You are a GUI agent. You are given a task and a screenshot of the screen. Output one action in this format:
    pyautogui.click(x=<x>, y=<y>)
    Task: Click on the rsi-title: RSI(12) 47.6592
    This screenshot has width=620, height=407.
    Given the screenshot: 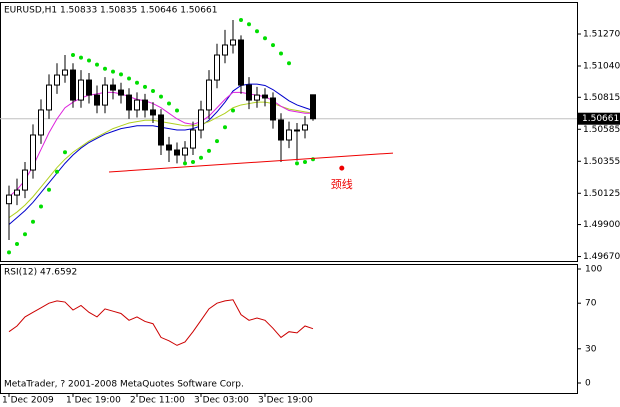 What is the action you would take?
    pyautogui.click(x=40, y=273)
    